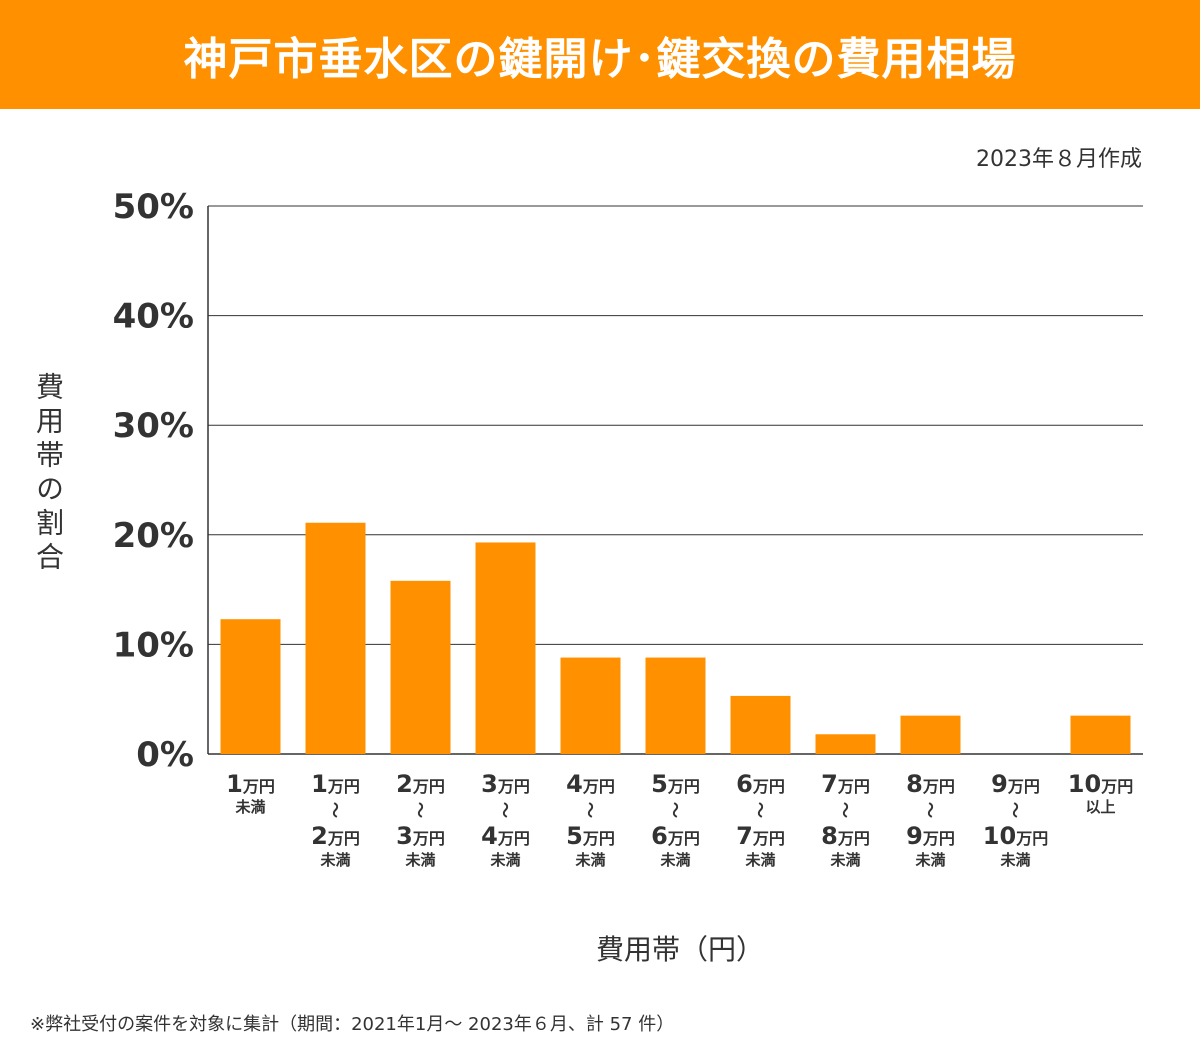  I want to click on x-tick-label: 9万円, so click(1015, 784).